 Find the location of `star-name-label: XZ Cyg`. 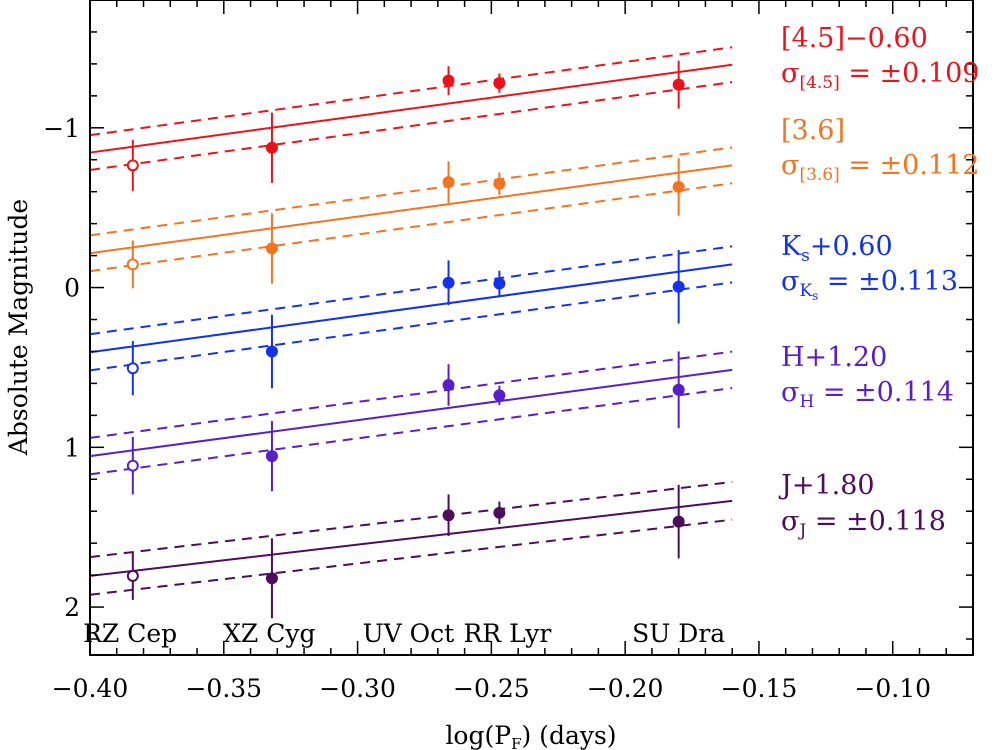

star-name-label: XZ Cyg is located at coordinates (269, 633).